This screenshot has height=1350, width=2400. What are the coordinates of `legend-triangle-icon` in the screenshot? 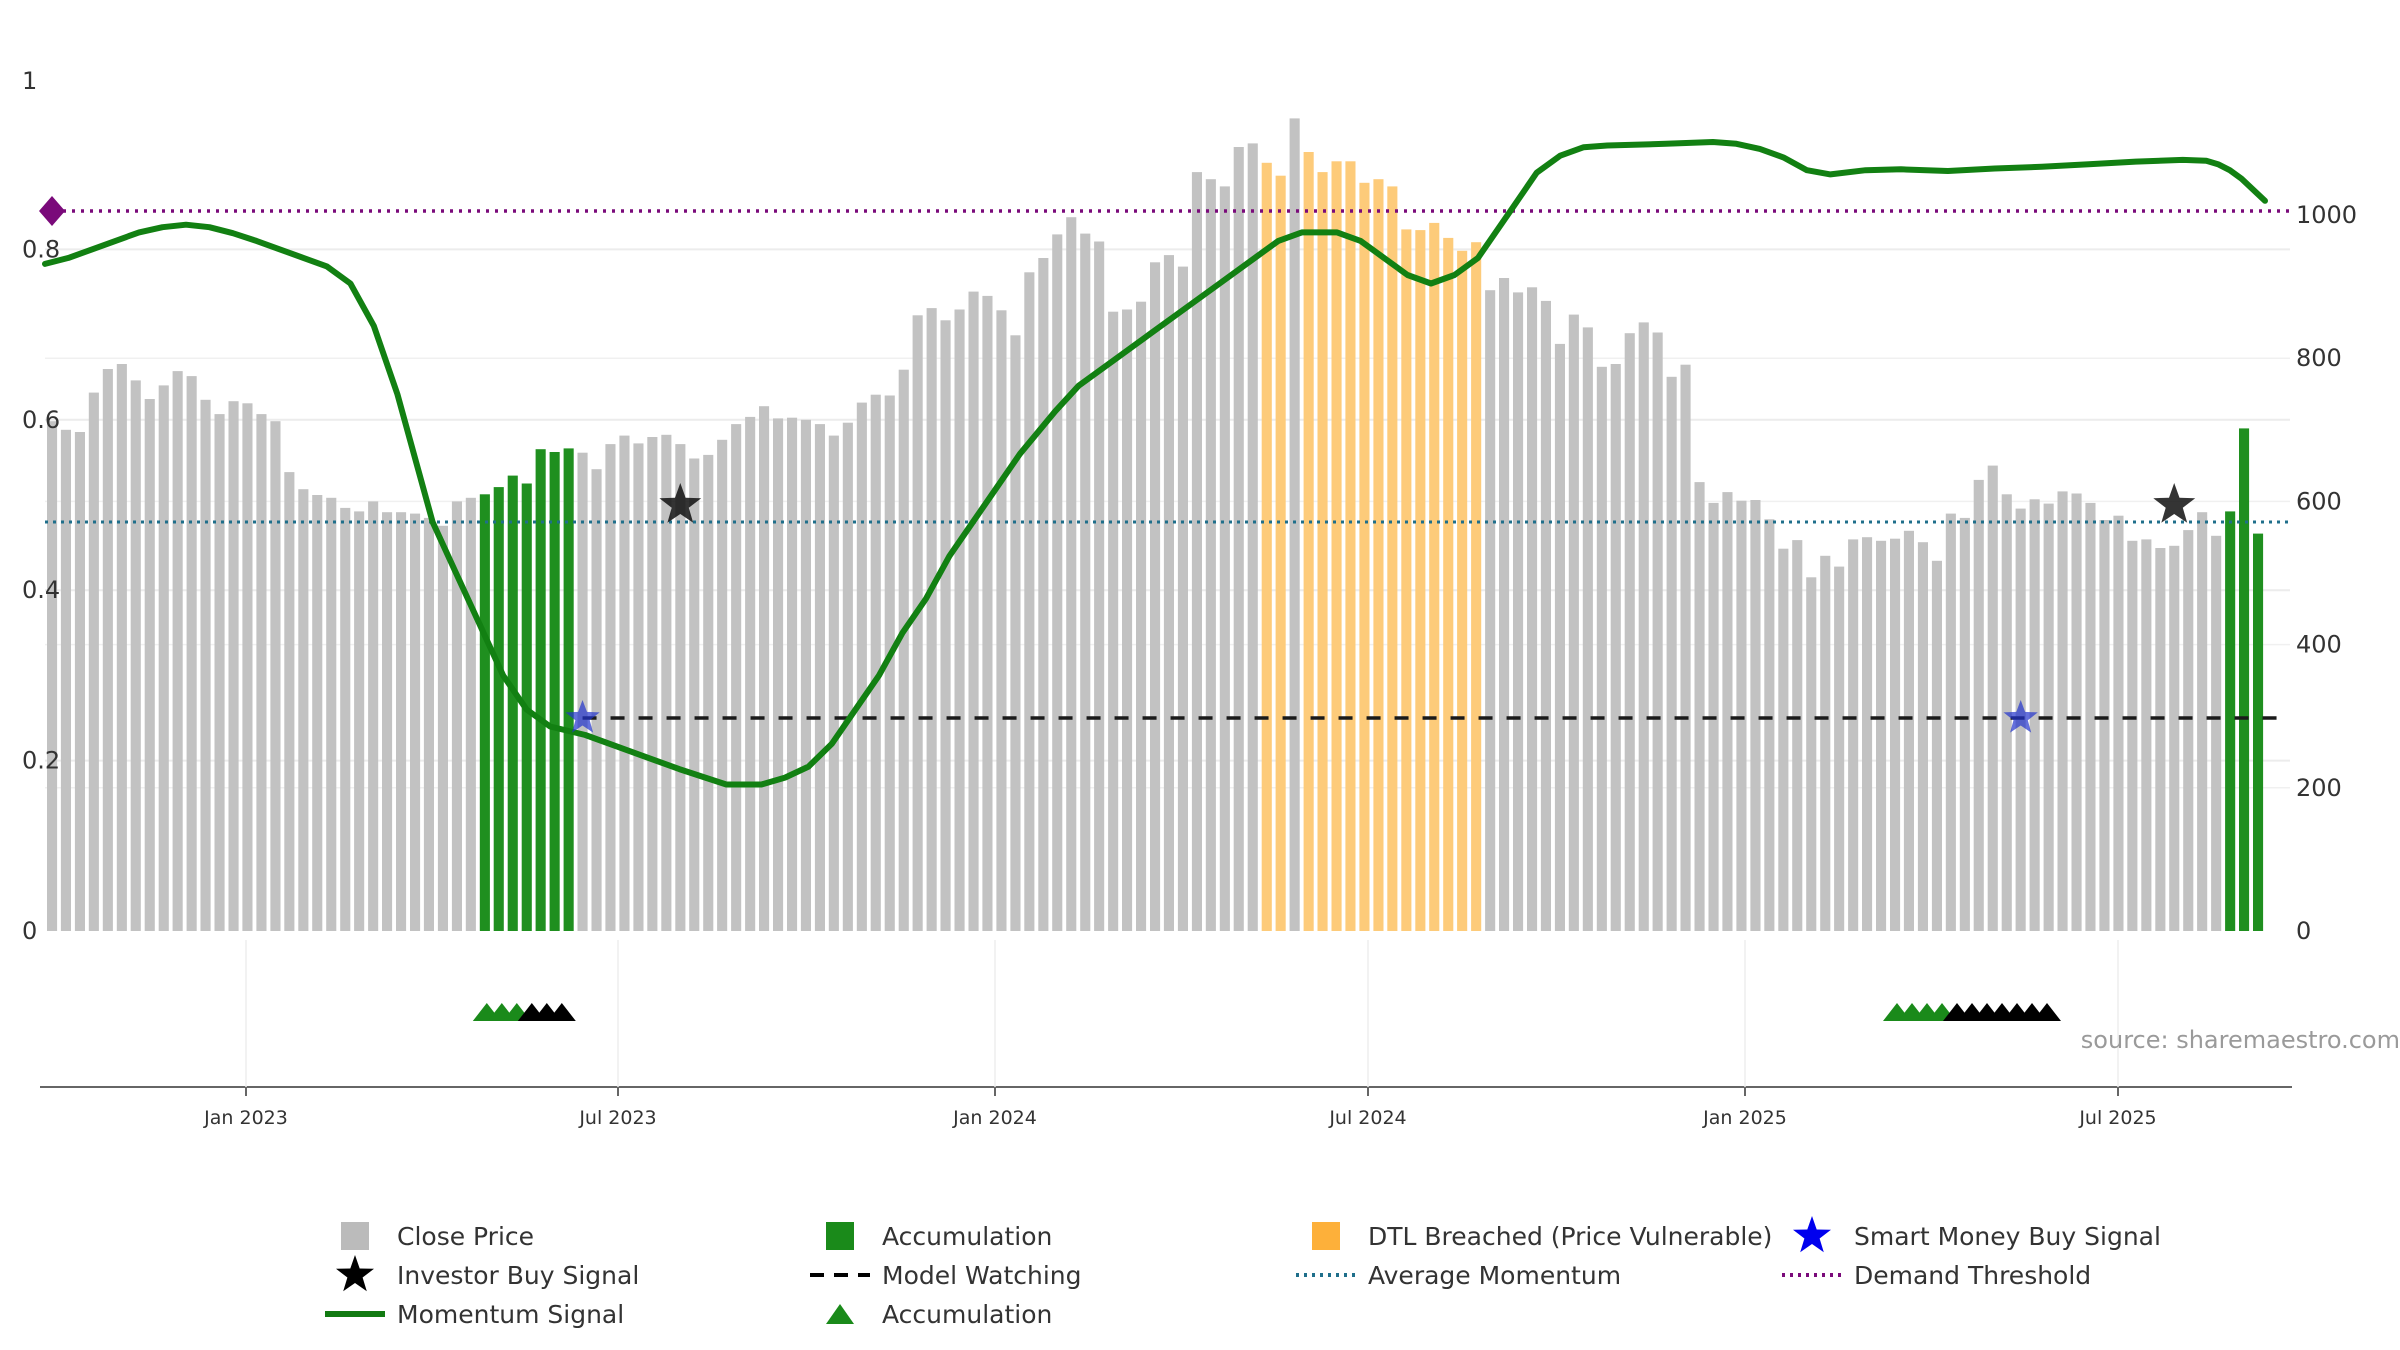 It's located at (840, 1314).